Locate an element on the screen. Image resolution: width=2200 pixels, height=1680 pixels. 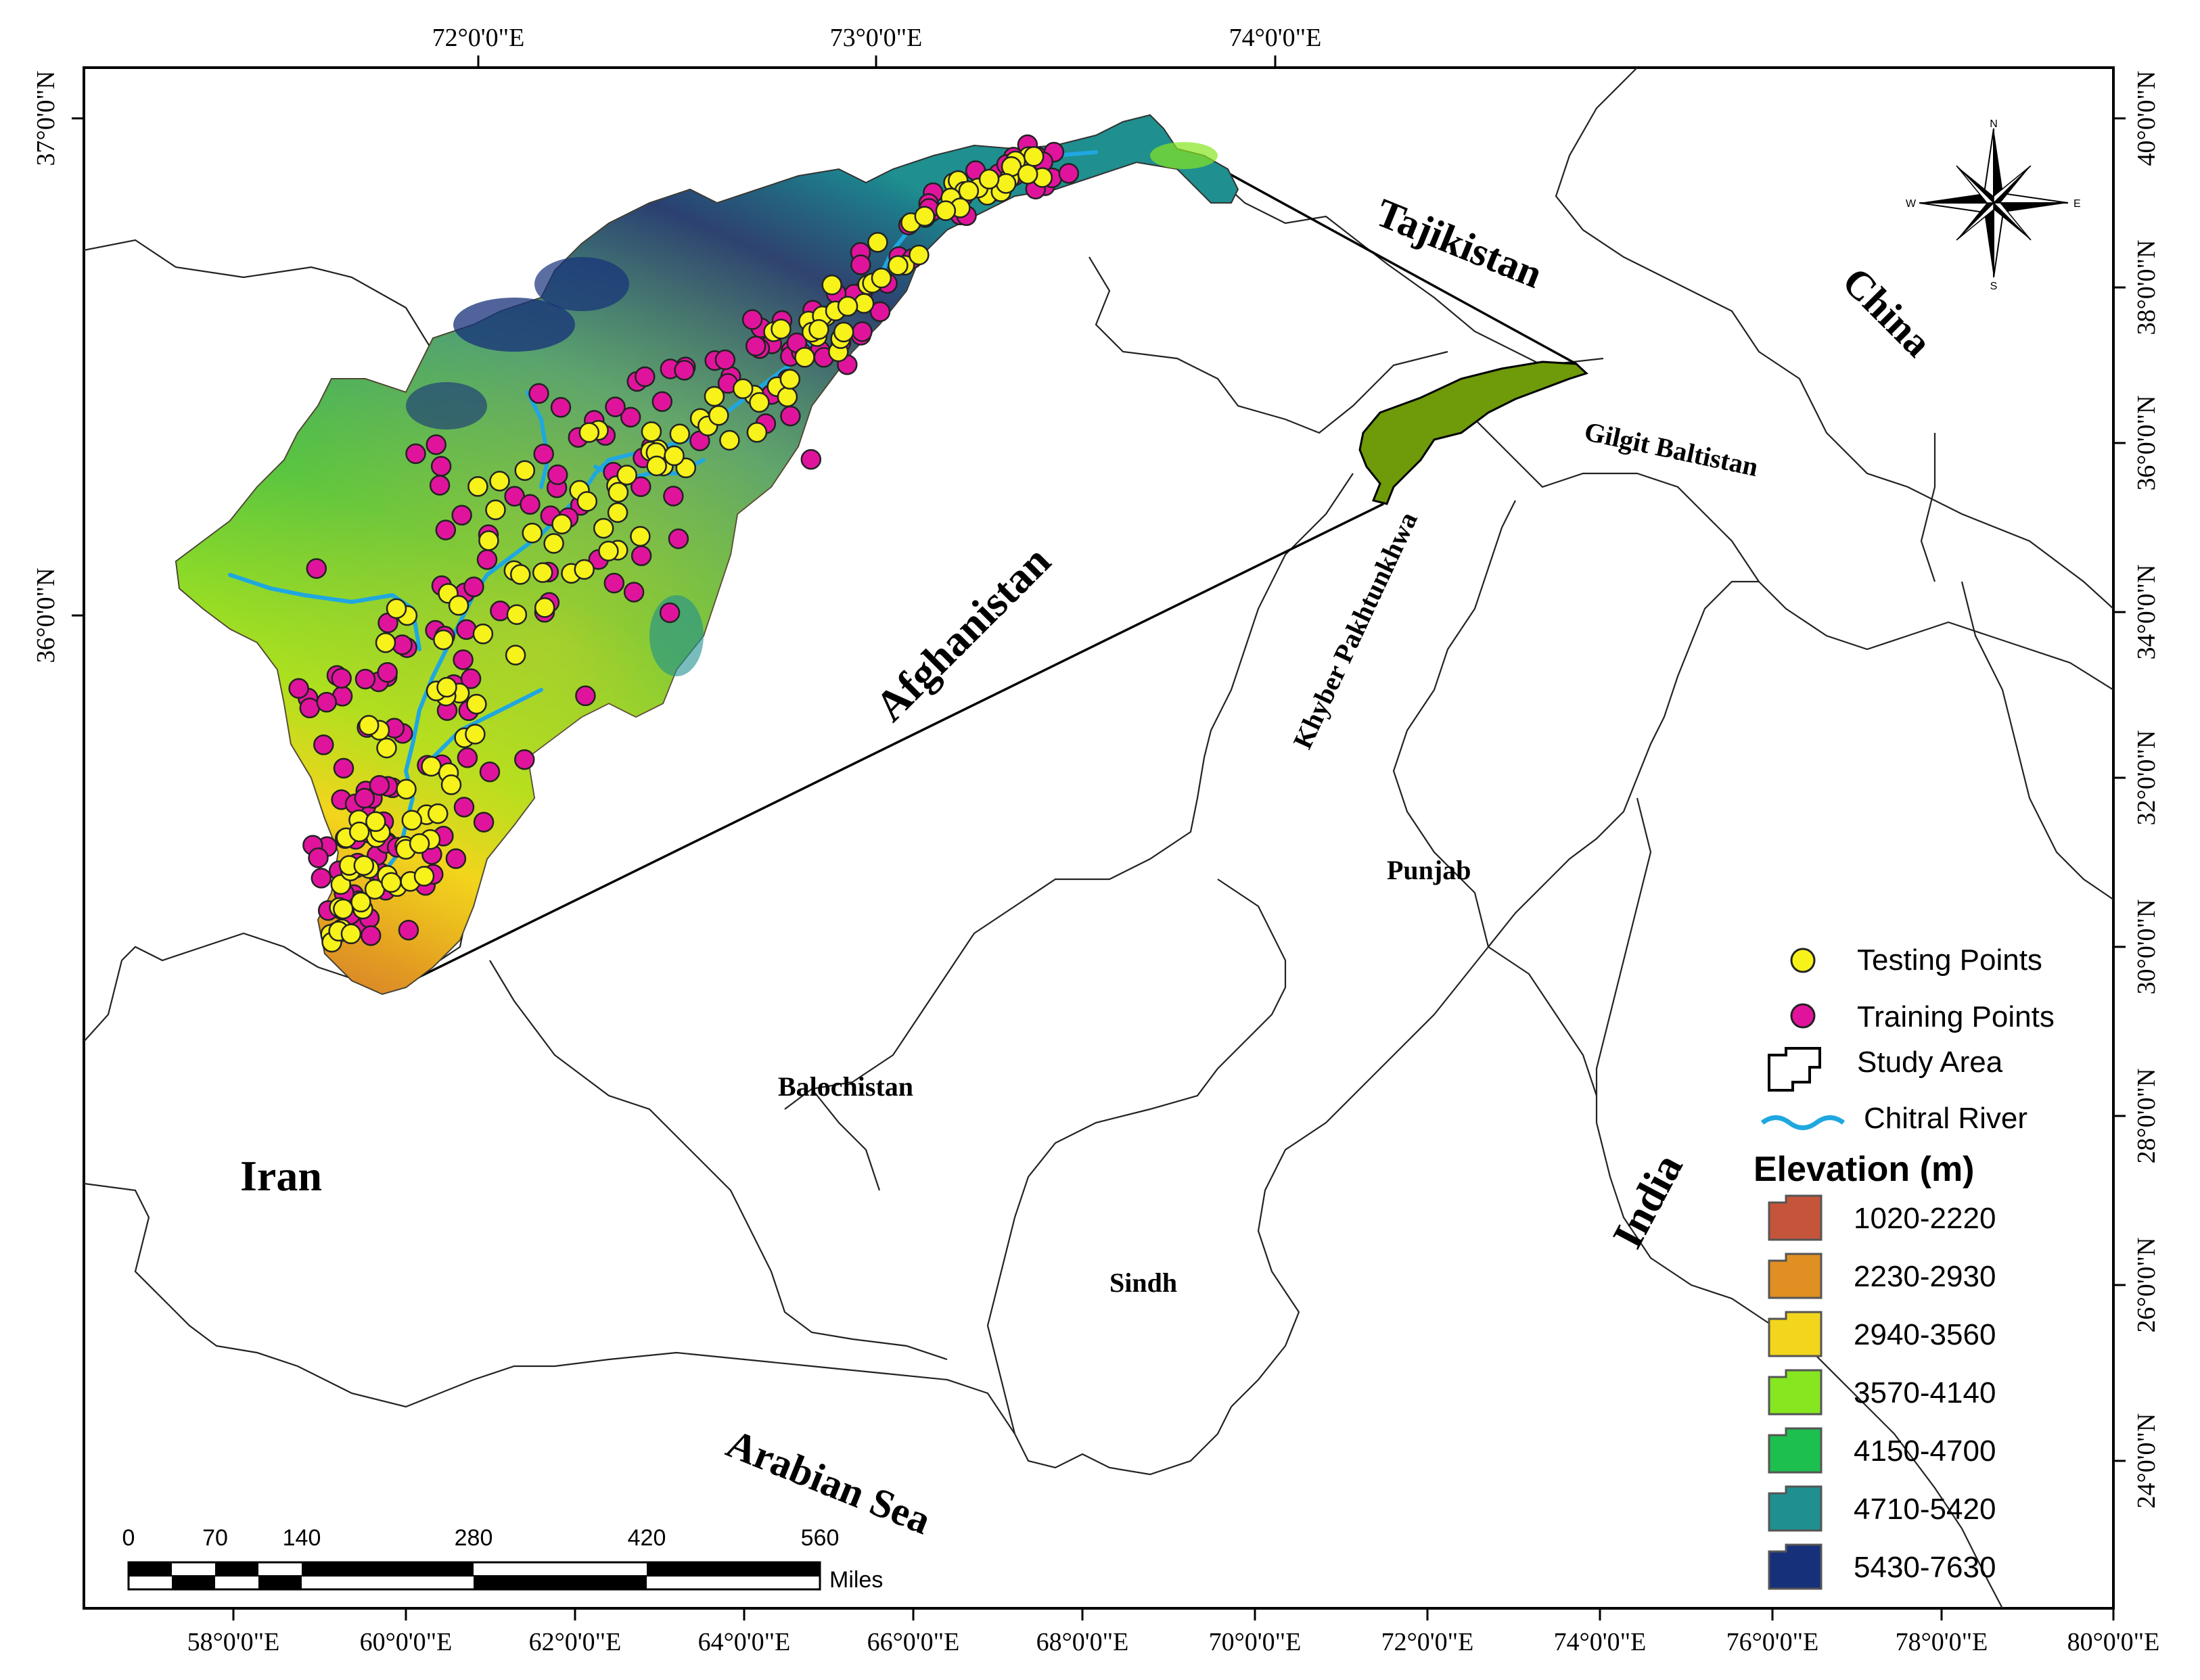
compass-w: W is located at coordinates (1912, 204).